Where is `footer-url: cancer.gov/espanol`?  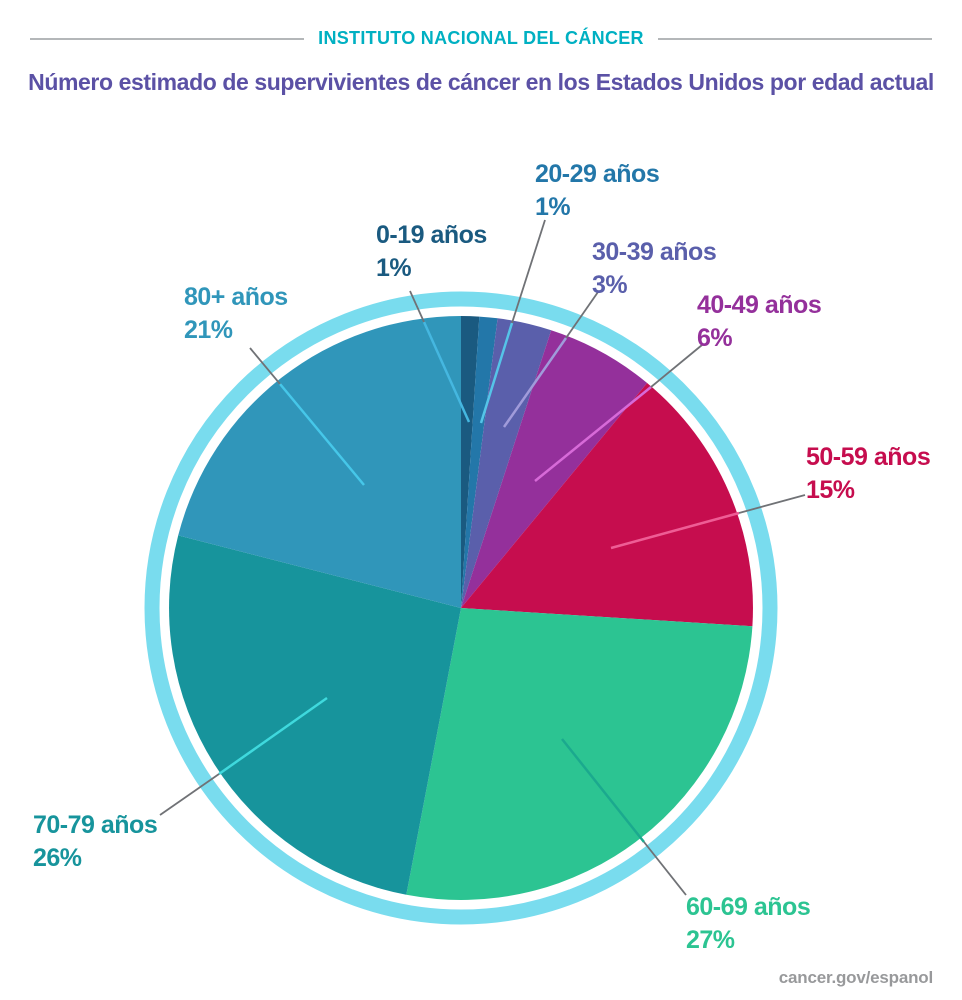 footer-url: cancer.gov/espanol is located at coordinates (855, 977).